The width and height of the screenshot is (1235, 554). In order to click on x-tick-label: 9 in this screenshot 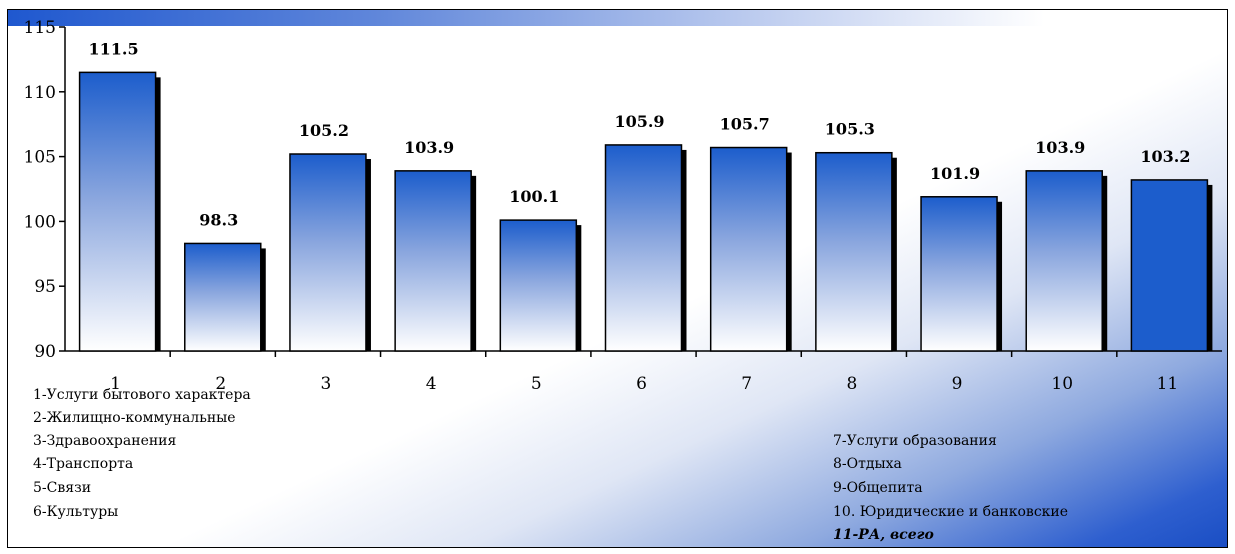, I will do `click(957, 384)`.